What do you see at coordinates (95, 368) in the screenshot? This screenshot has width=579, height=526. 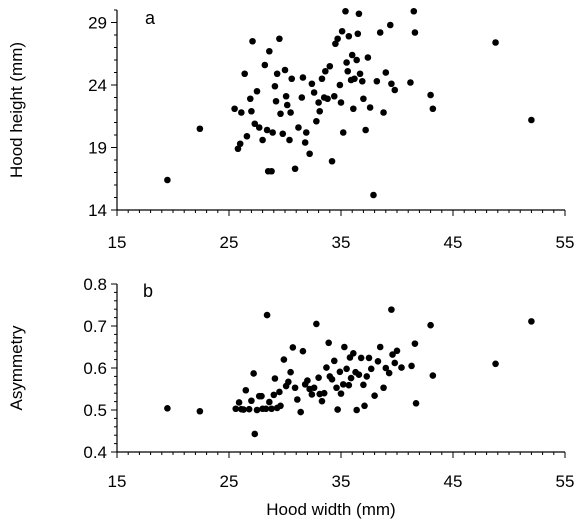 I see `y-tick-label: 0.6` at bounding box center [95, 368].